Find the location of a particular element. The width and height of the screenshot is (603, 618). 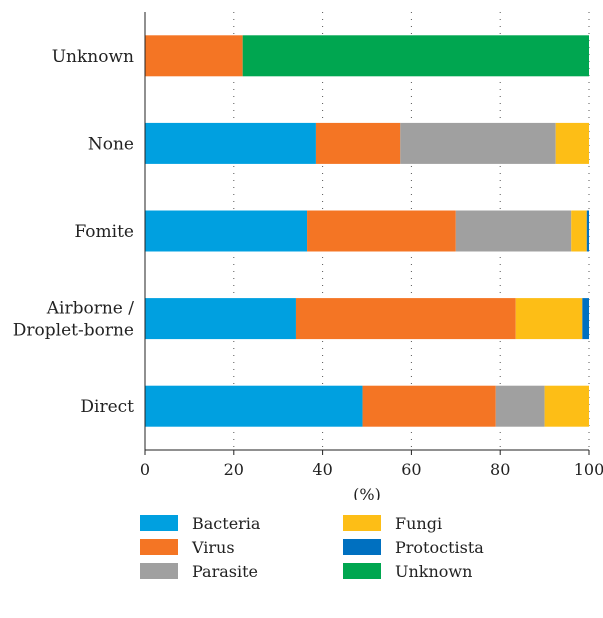

x-tick-label-60: 60 is located at coordinates (411, 469).